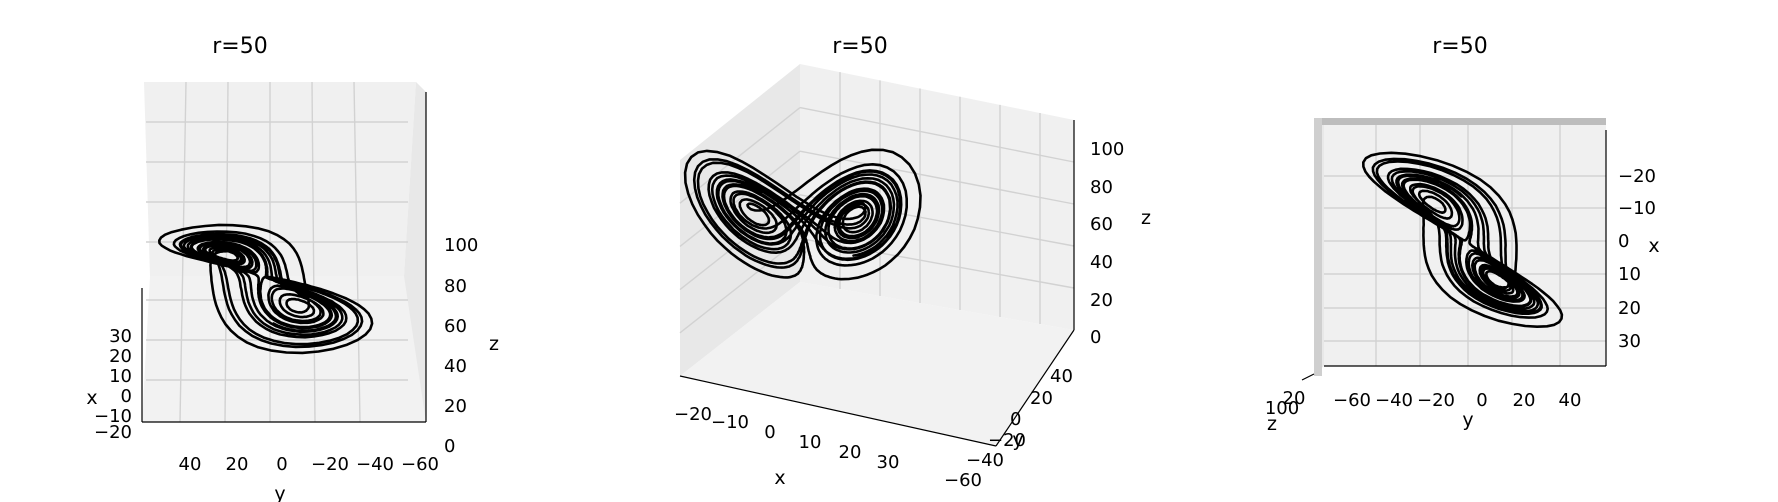 Image resolution: width=1778 pixels, height=502 pixels. I want to click on left-pane-edge, so click(1318, 247).